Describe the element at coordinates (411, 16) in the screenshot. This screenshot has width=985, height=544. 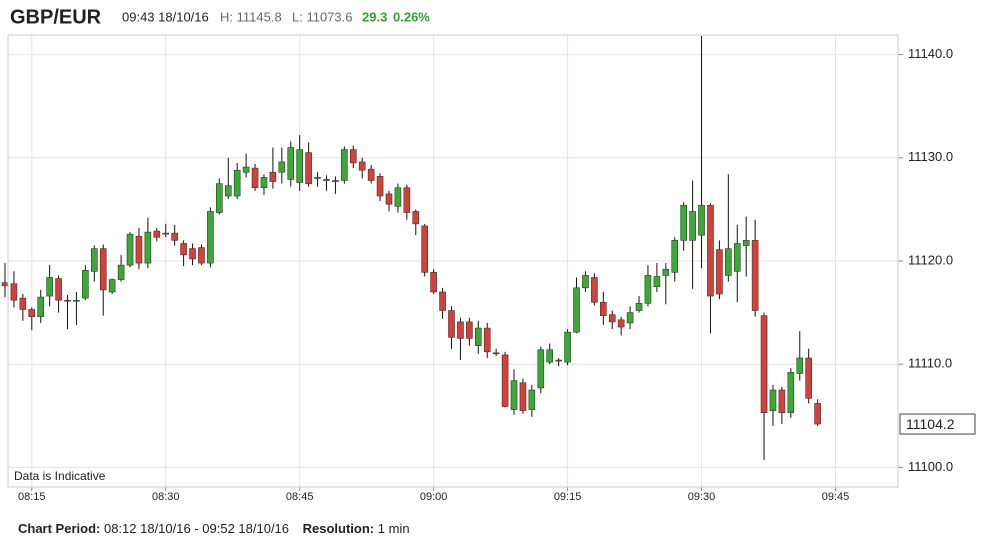
I see `change-pct: 0.26%` at that location.